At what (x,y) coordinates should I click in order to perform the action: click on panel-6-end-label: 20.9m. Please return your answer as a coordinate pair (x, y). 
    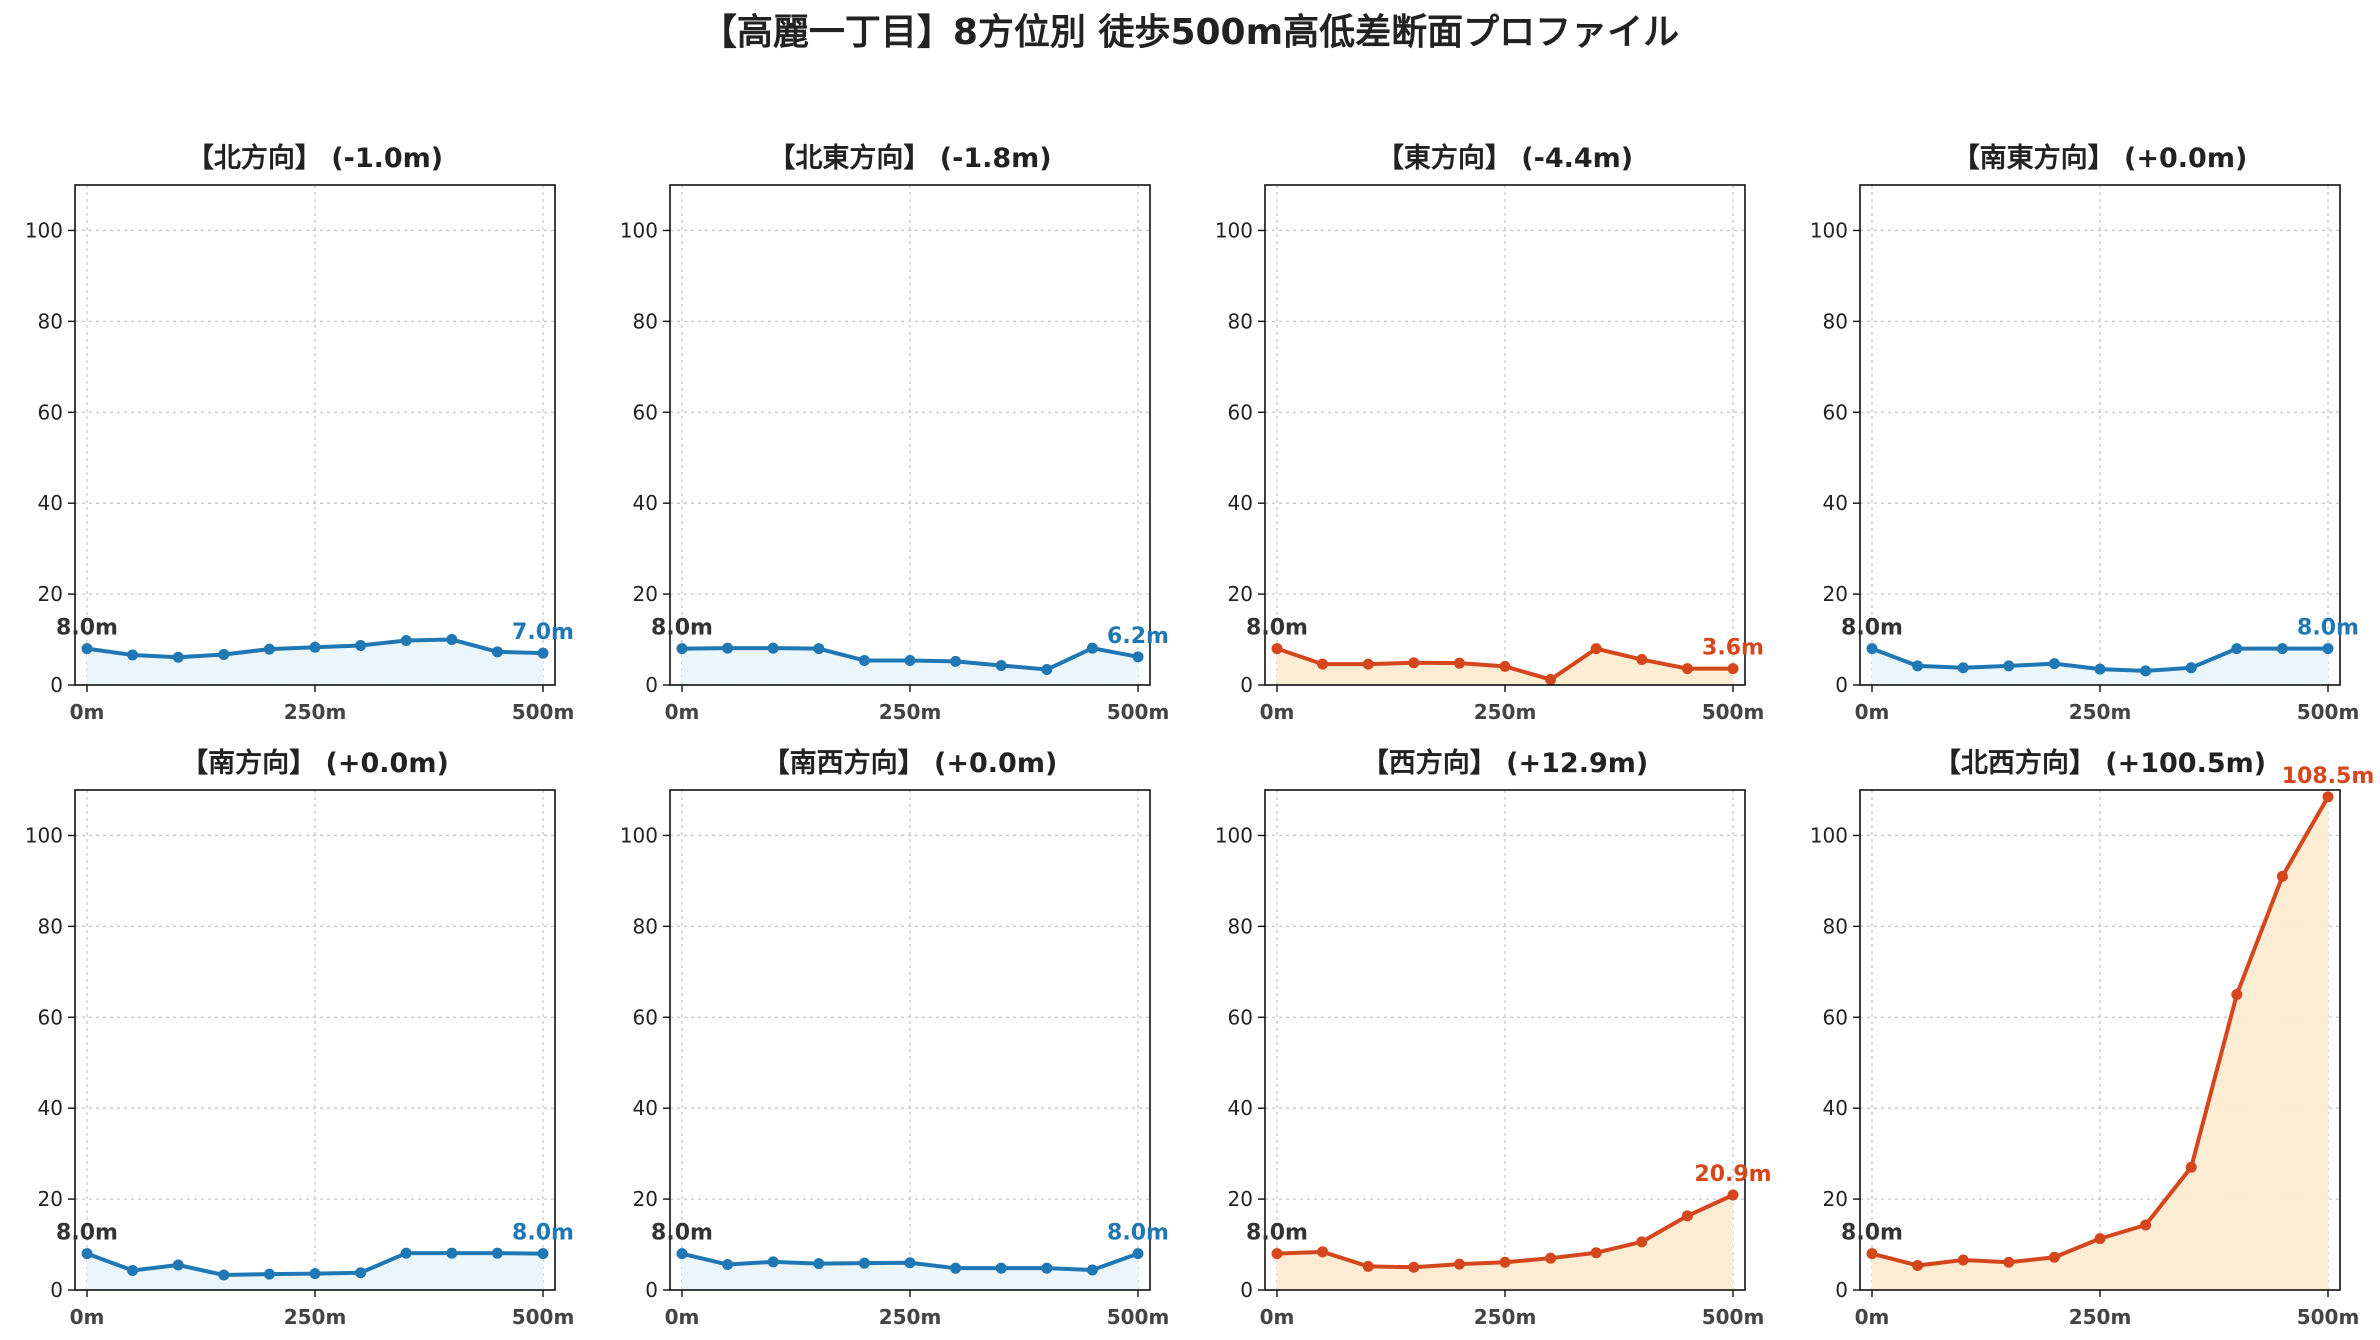
    Looking at the image, I should click on (1732, 1174).